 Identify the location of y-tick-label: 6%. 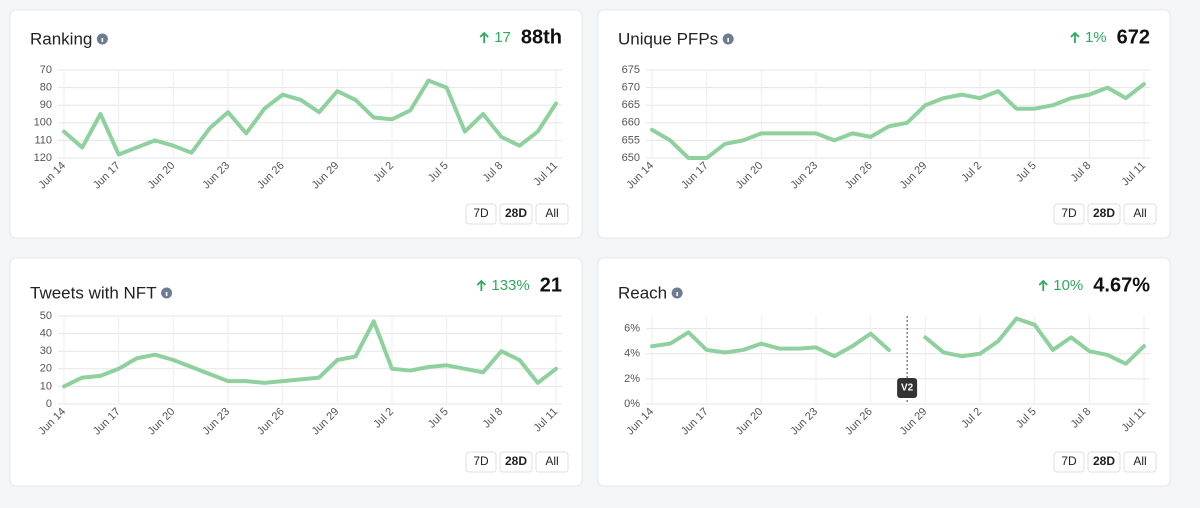
(632, 328).